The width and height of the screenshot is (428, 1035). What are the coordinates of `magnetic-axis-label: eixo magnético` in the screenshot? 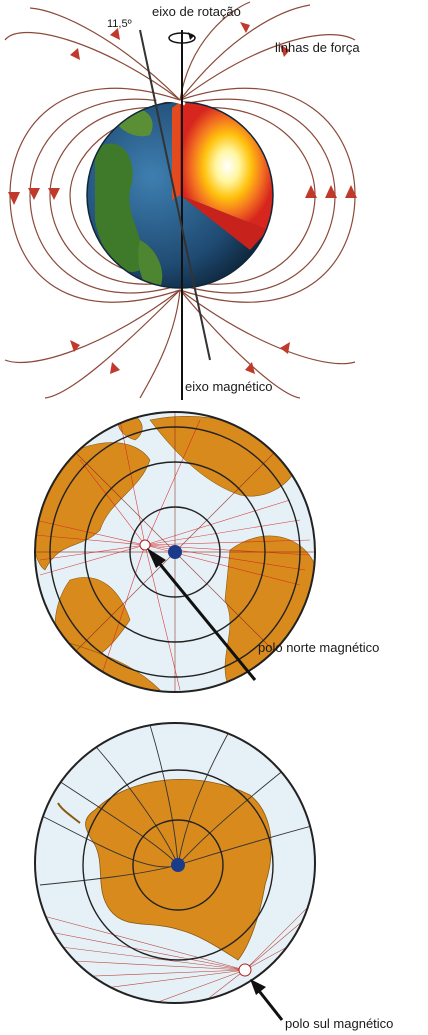 It's located at (228, 386).